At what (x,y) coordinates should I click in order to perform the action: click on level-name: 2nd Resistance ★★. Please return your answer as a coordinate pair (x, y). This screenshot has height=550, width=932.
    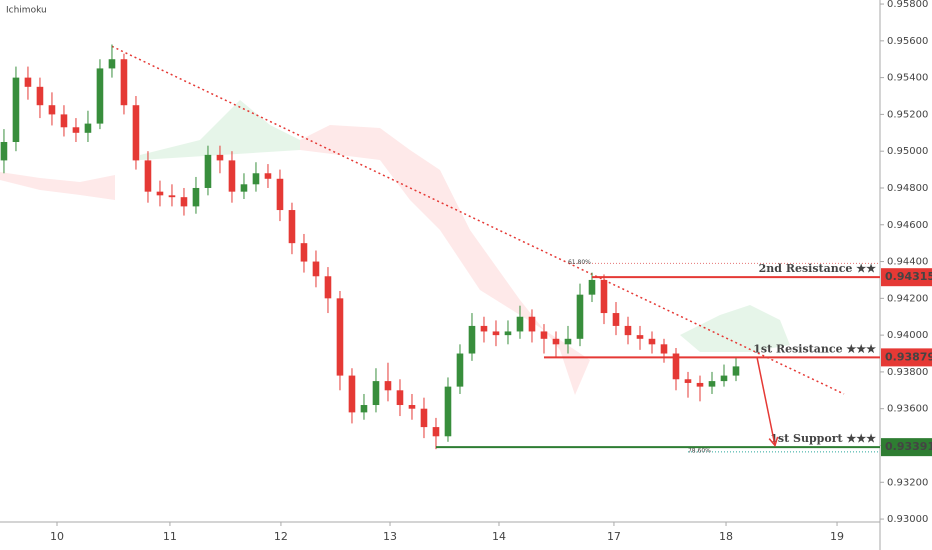
    Looking at the image, I should click on (817, 268).